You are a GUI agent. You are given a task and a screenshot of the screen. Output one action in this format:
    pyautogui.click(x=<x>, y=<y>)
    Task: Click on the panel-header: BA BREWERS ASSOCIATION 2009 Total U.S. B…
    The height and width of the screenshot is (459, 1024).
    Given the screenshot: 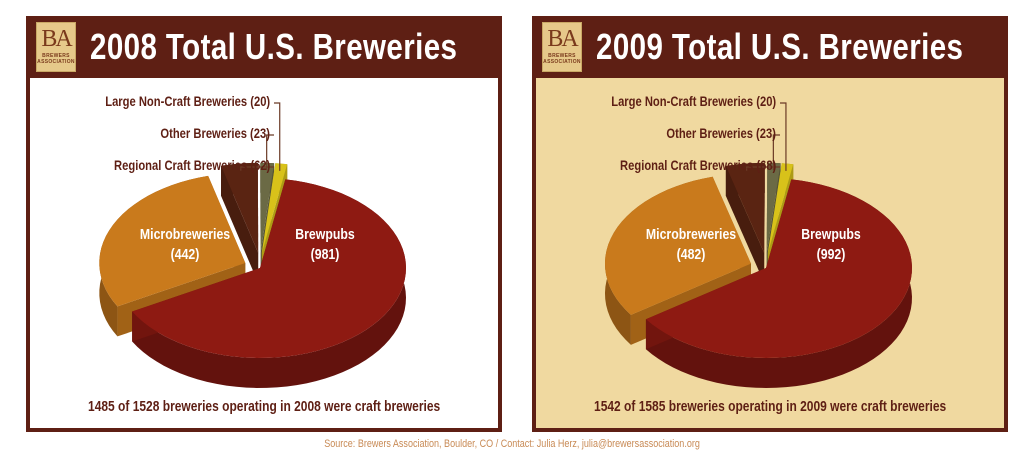 What is the action you would take?
    pyautogui.click(x=770, y=47)
    